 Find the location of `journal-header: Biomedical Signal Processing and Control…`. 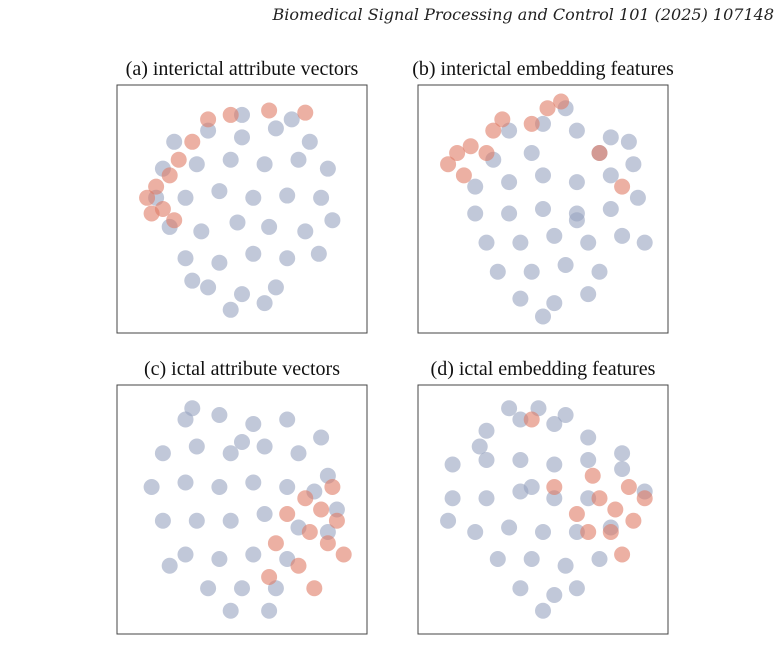

journal-header: Biomedical Signal Processing and Control… is located at coordinates (523, 14).